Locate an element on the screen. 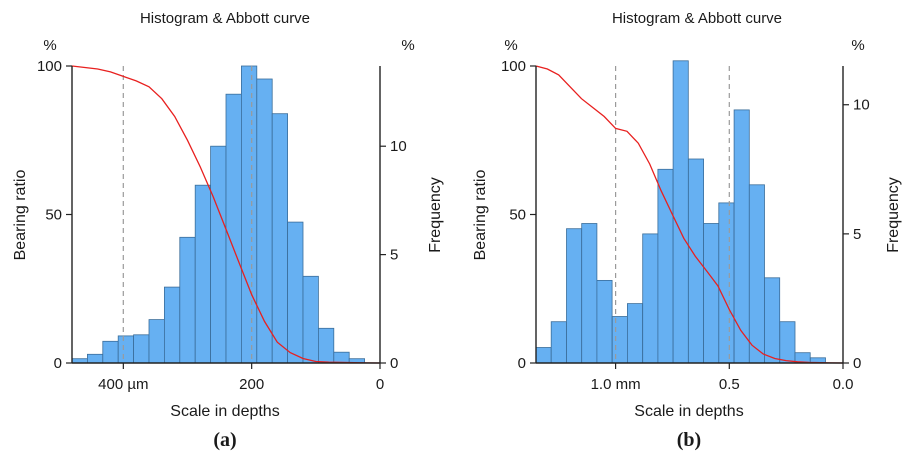  chart-b-ylabel: Bearing ratio is located at coordinates (480, 215).